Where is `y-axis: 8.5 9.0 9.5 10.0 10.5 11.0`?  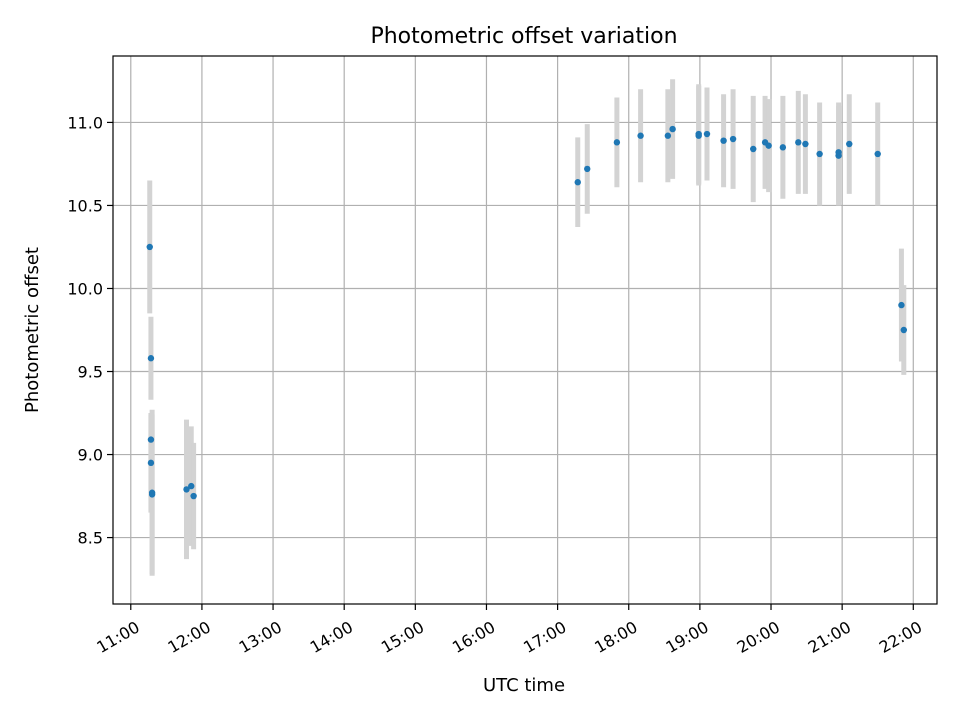
y-axis: 8.5 9.0 9.5 10.0 10.5 11.0 is located at coordinates (90, 330).